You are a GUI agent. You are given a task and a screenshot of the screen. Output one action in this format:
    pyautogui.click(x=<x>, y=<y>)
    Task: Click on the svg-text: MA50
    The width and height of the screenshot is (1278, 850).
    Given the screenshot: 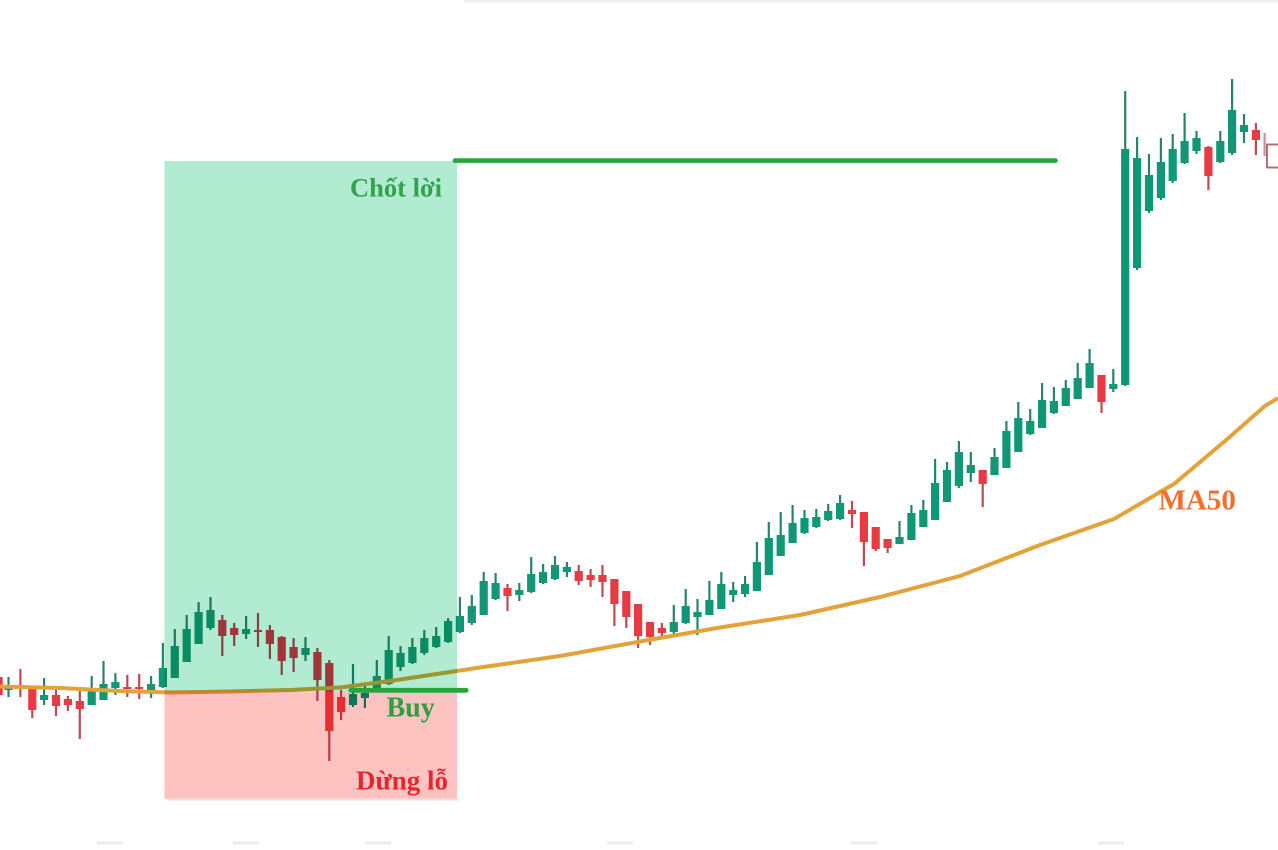 What is the action you would take?
    pyautogui.click(x=1197, y=501)
    